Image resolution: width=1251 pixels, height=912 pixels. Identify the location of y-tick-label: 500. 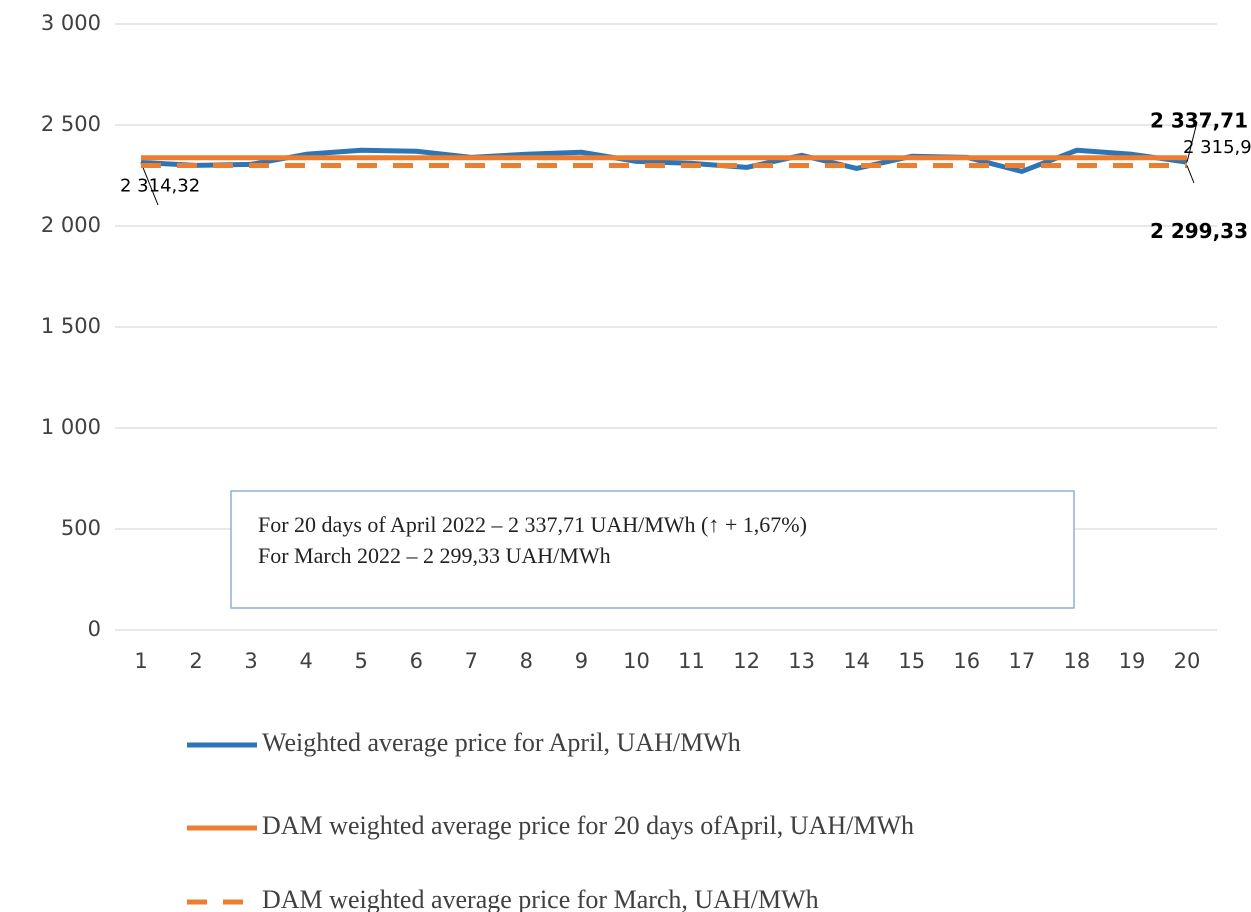
(81, 528).